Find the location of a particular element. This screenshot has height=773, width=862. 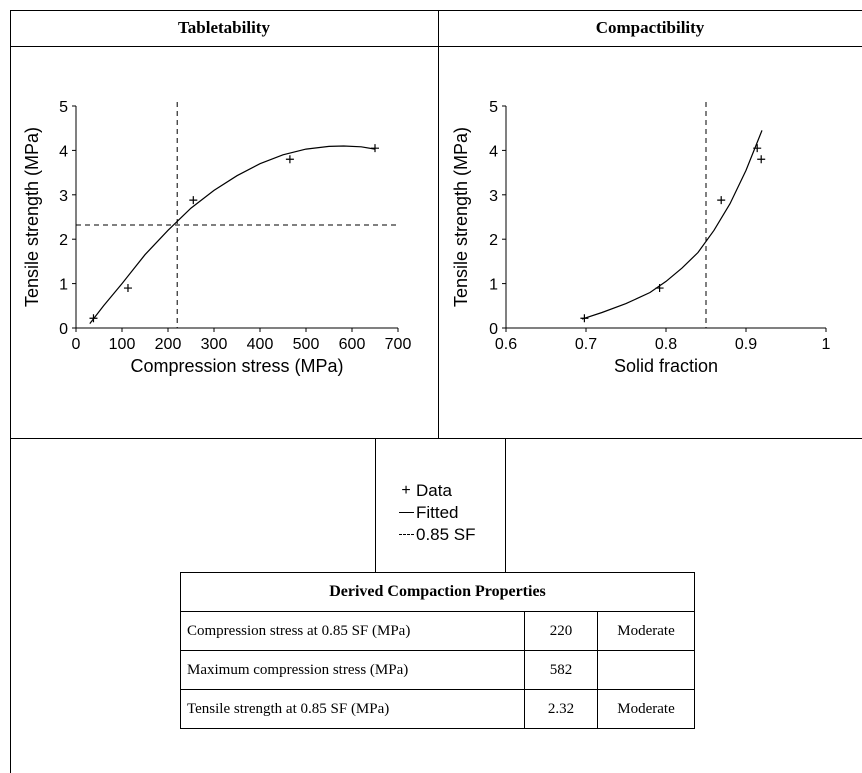

x-tick-label: 100 is located at coordinates (122, 344).